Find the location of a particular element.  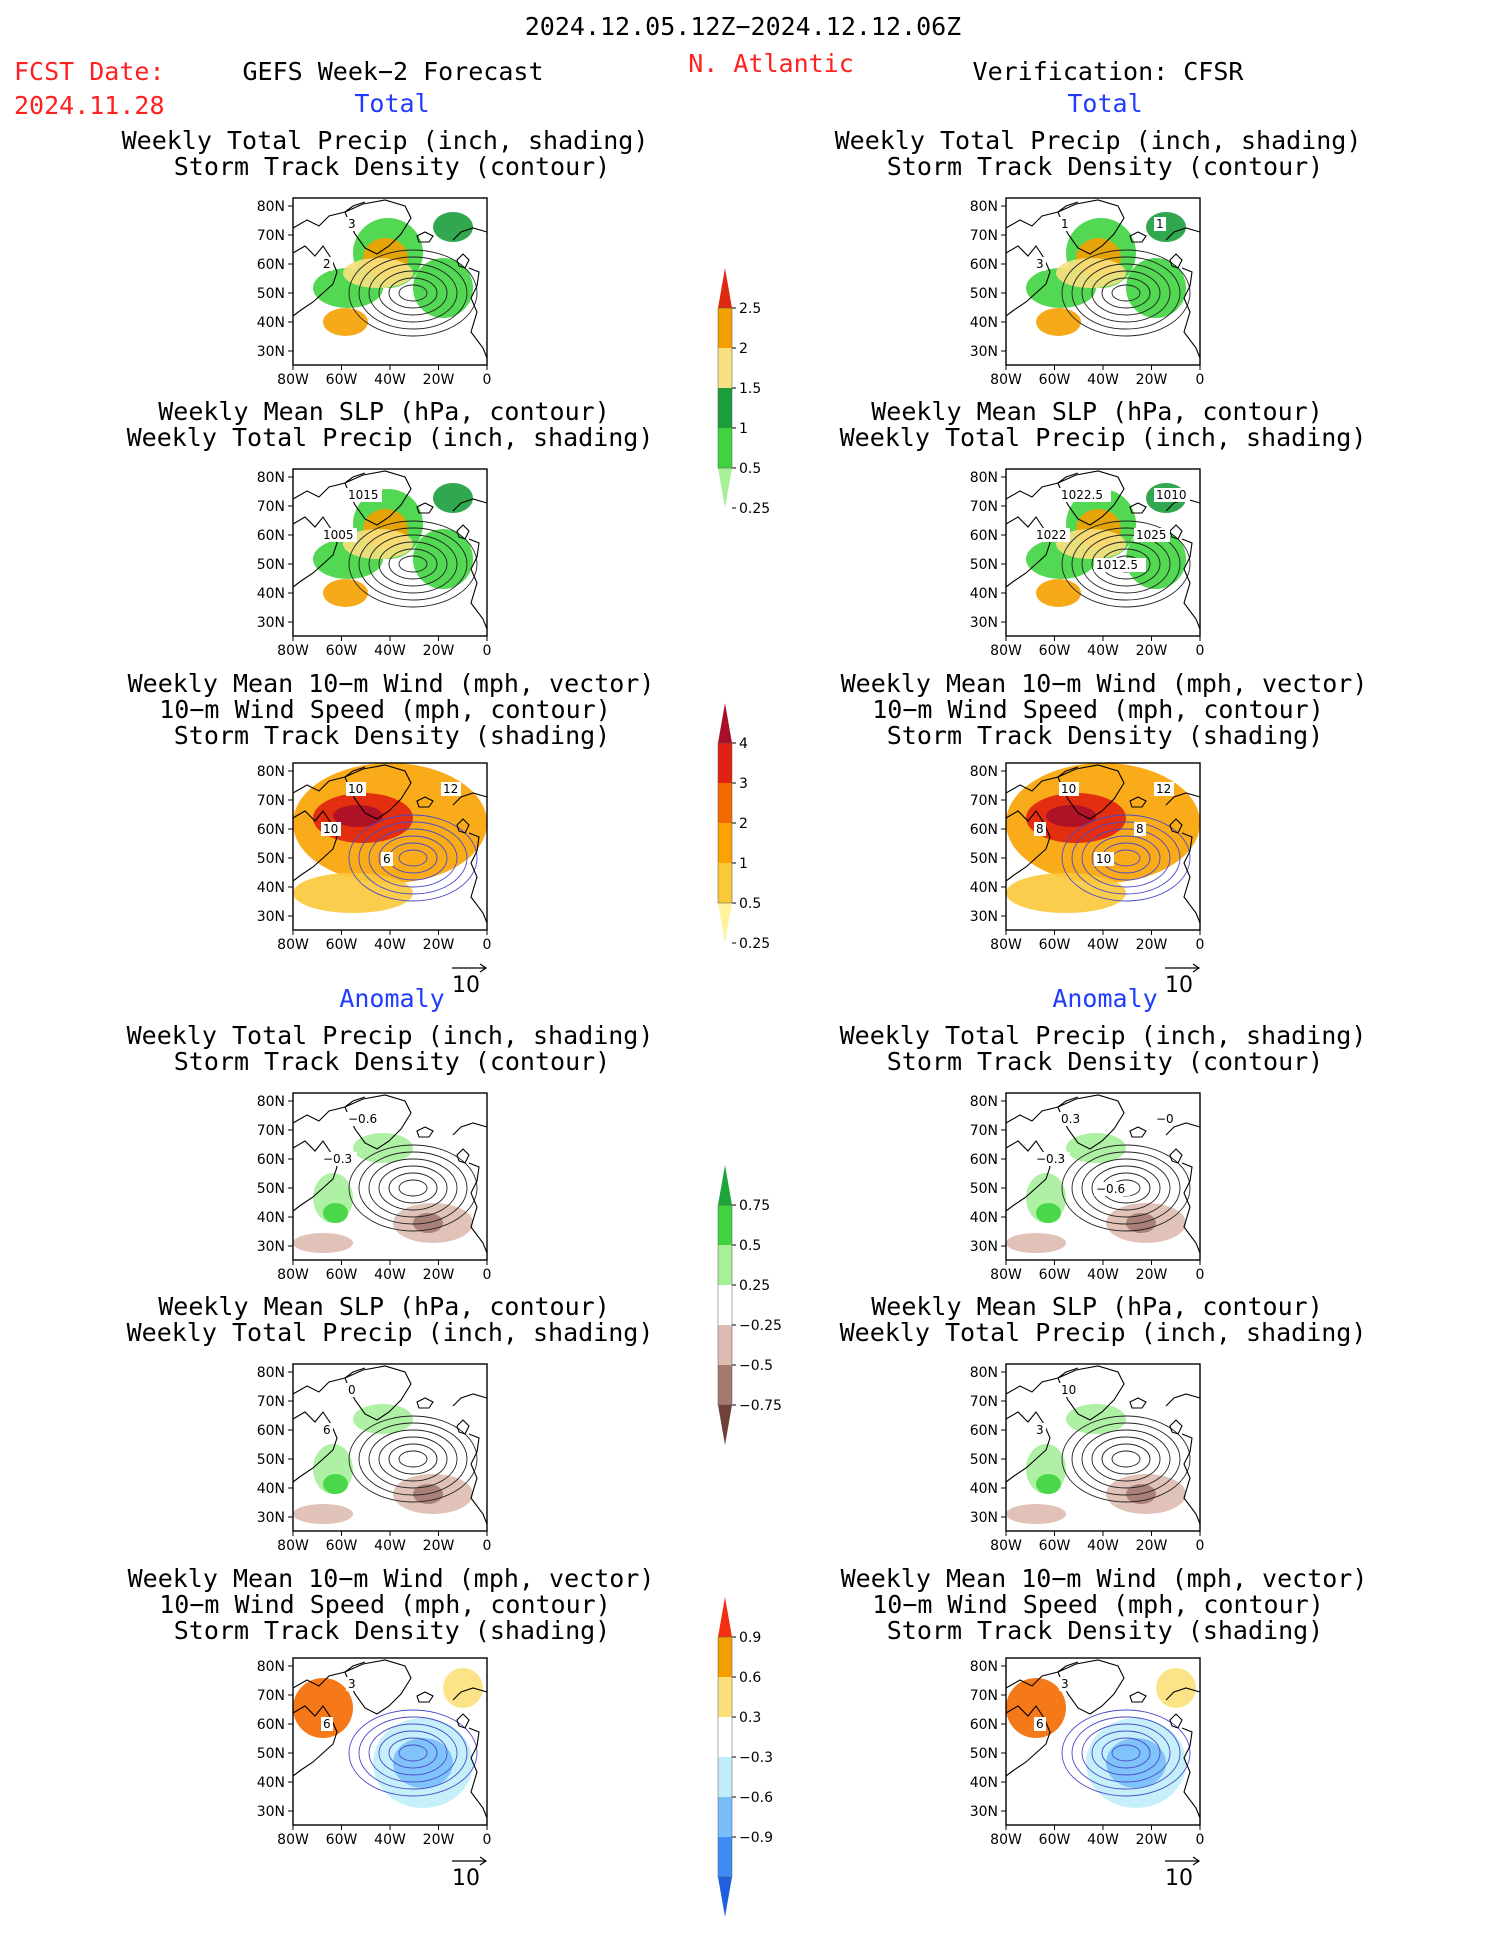

contour-label: −0 is located at coordinates (1165, 1119).